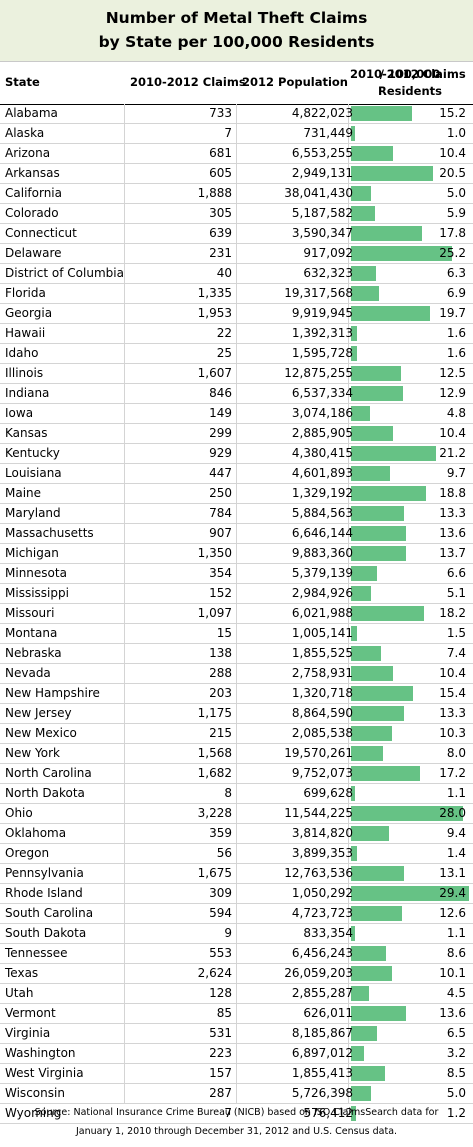 The width and height of the screenshot is (473, 1147). Describe the element at coordinates (236, 654) in the screenshot. I see `table-row: Nebraska 138 1,855,525 7.4` at that location.